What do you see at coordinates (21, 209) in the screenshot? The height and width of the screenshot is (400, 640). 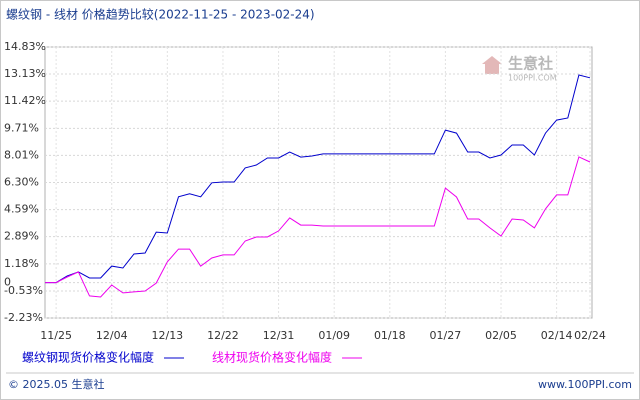 I see `y-tick-label: 4.59%` at bounding box center [21, 209].